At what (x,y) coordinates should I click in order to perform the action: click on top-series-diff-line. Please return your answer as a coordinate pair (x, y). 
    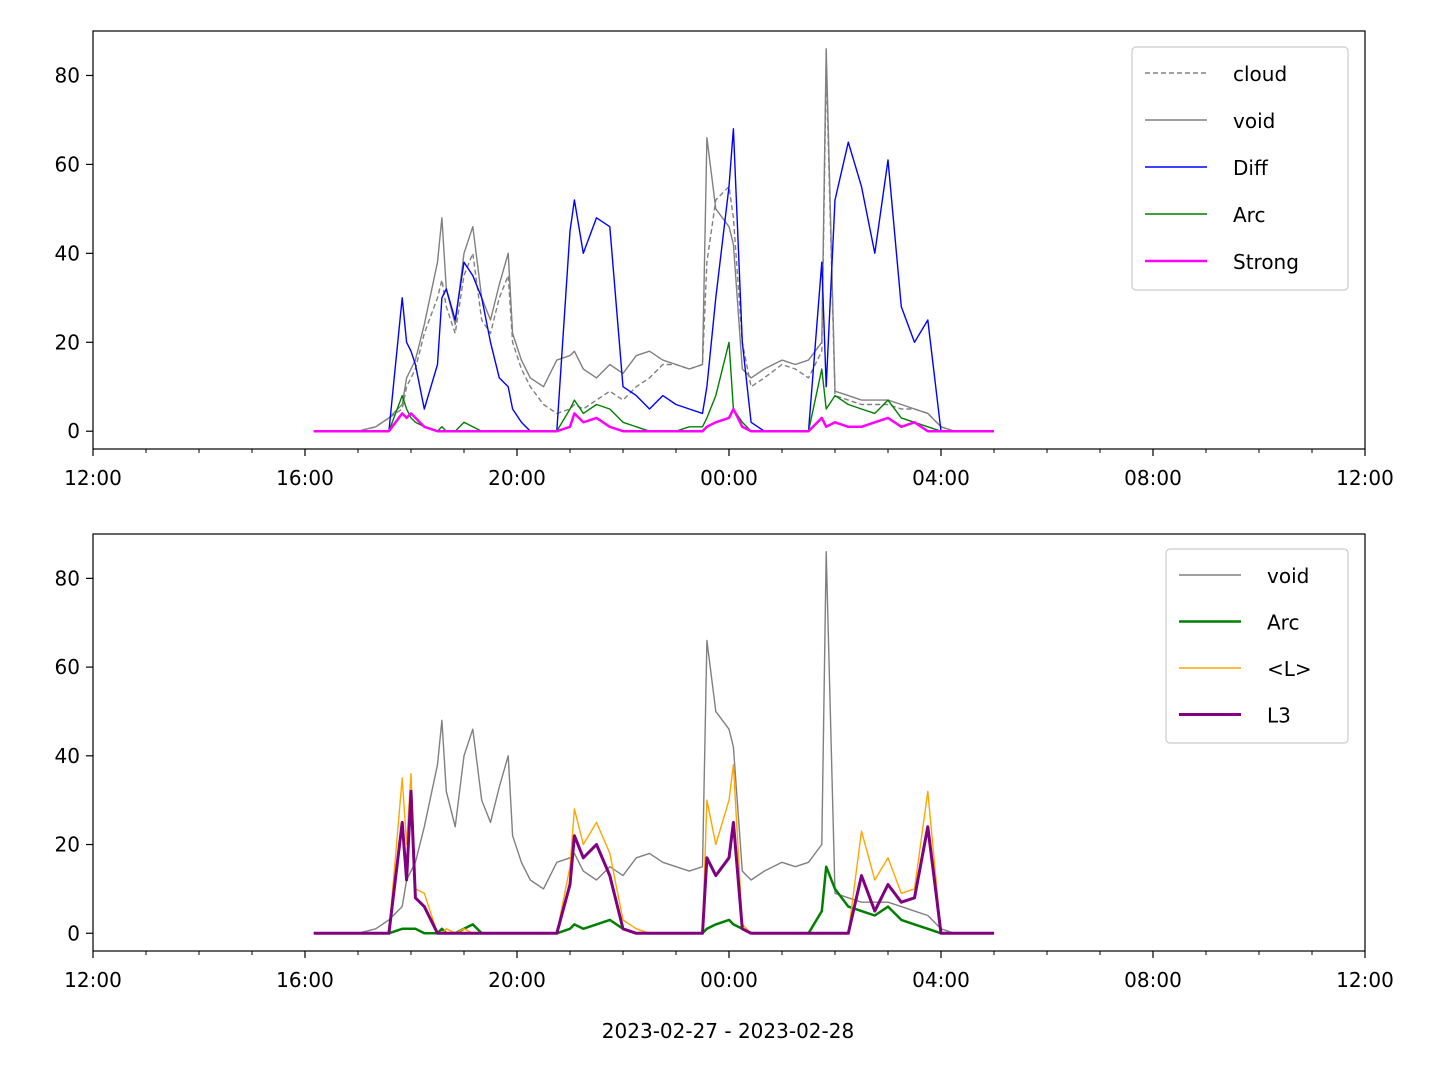
    Looking at the image, I should click on (653, 280).